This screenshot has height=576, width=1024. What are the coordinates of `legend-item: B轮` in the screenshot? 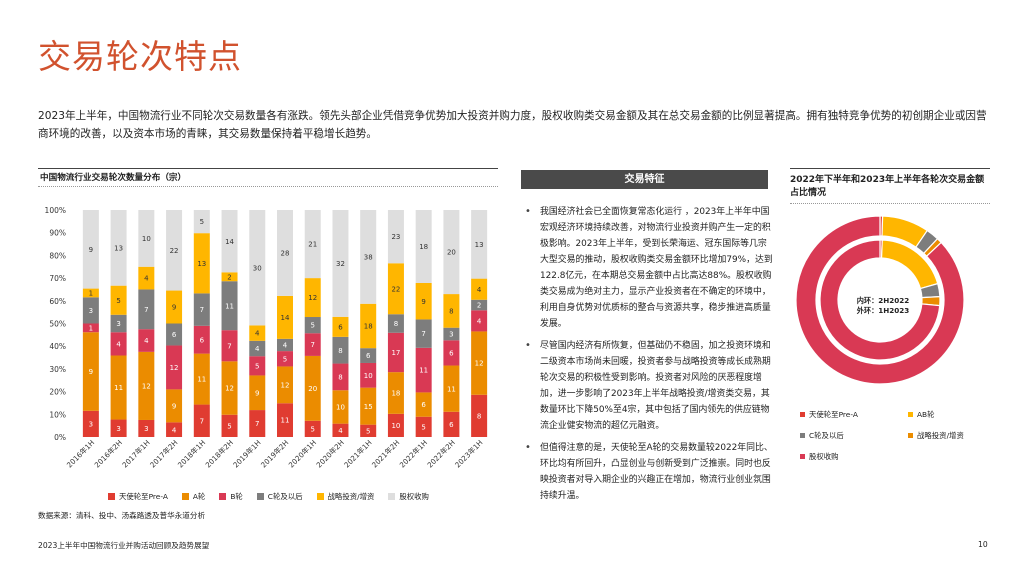 It's located at (231, 496).